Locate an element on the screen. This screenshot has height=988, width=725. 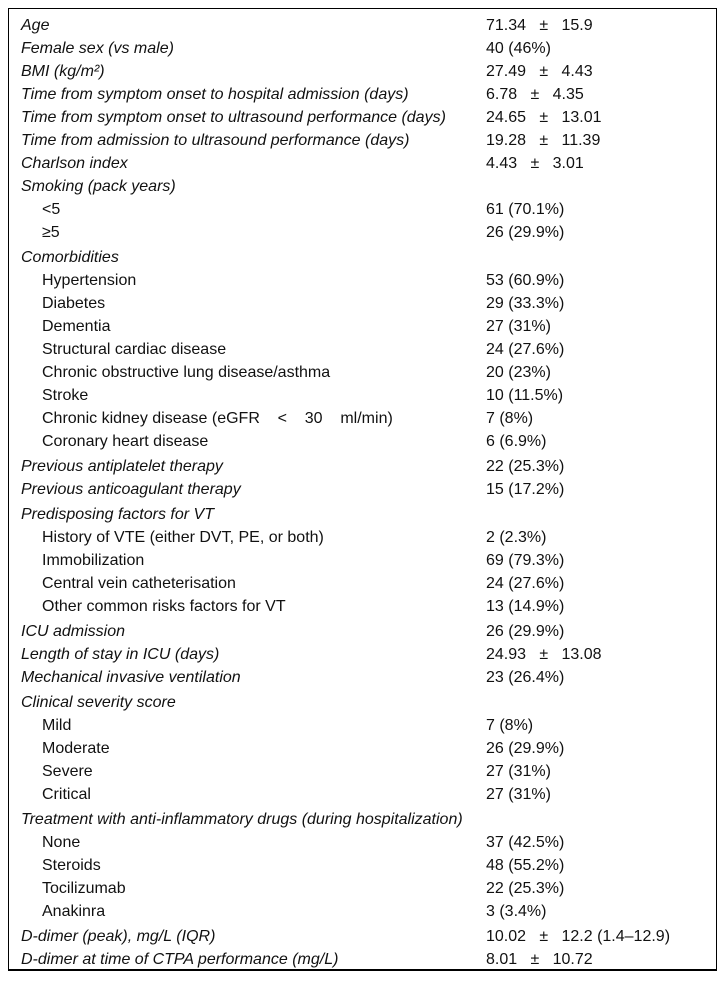
table-row: Comorbidities is located at coordinates (362, 257).